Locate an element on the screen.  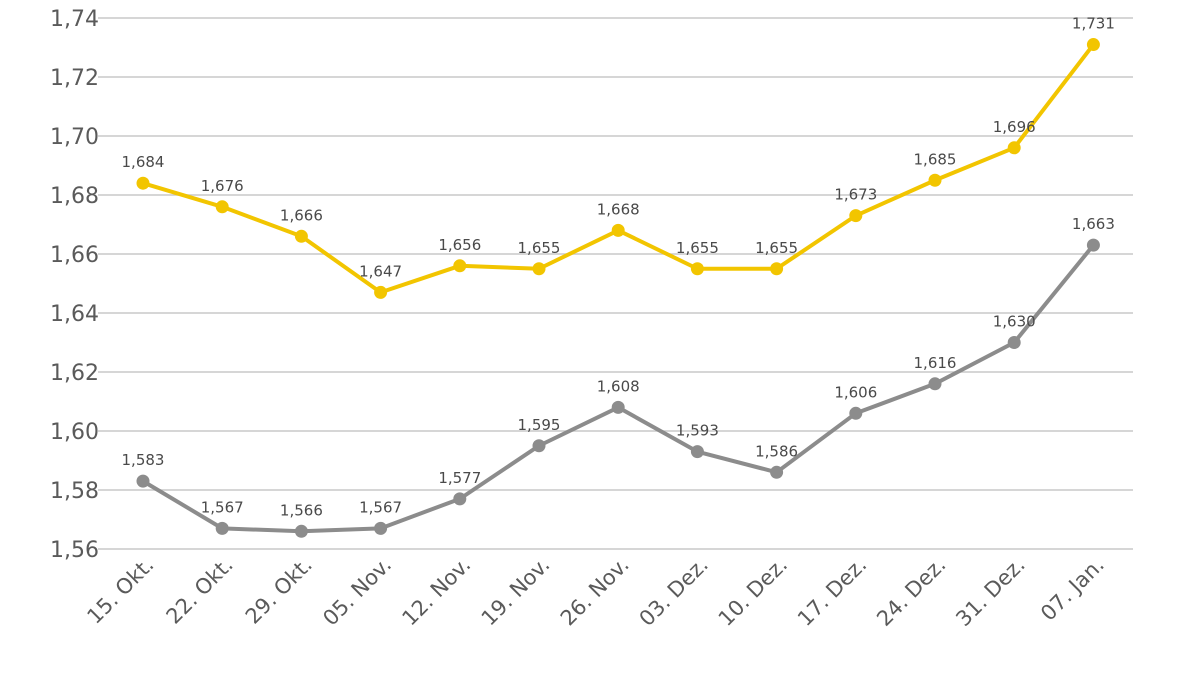
x-tick-label: 15. Okt. is located at coordinates (120, 591).